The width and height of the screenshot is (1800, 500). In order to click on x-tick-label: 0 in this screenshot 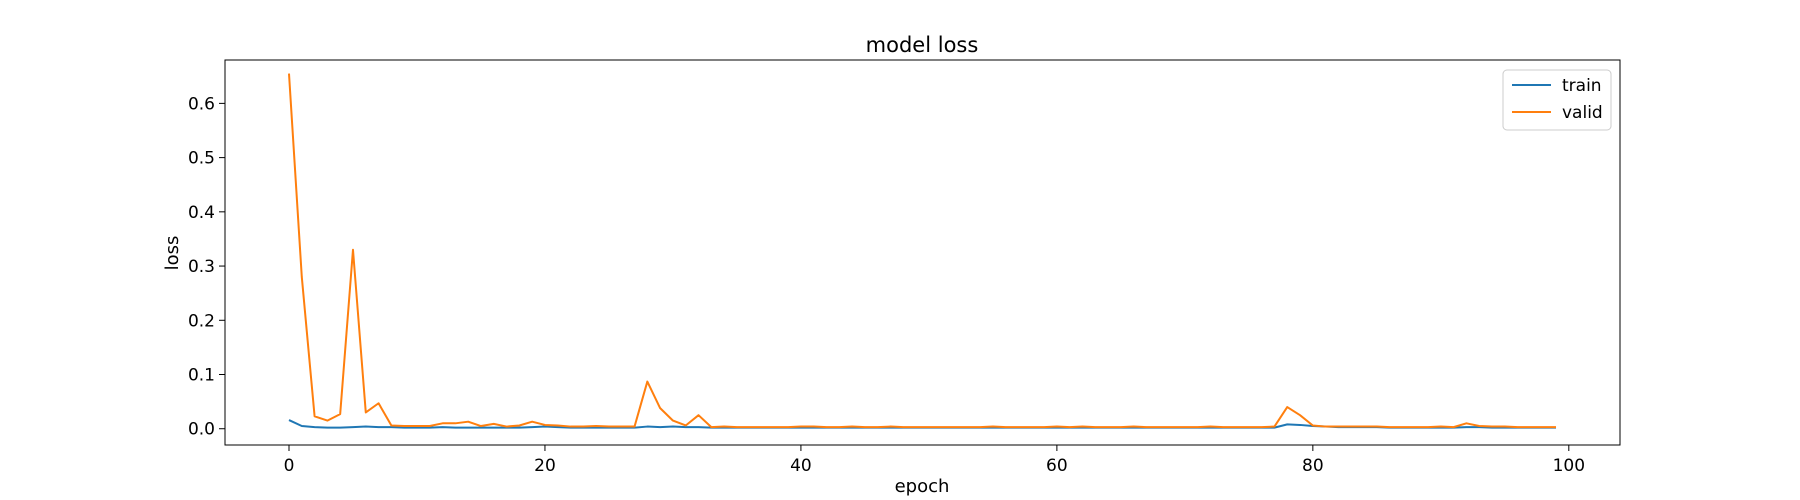, I will do `click(289, 466)`.